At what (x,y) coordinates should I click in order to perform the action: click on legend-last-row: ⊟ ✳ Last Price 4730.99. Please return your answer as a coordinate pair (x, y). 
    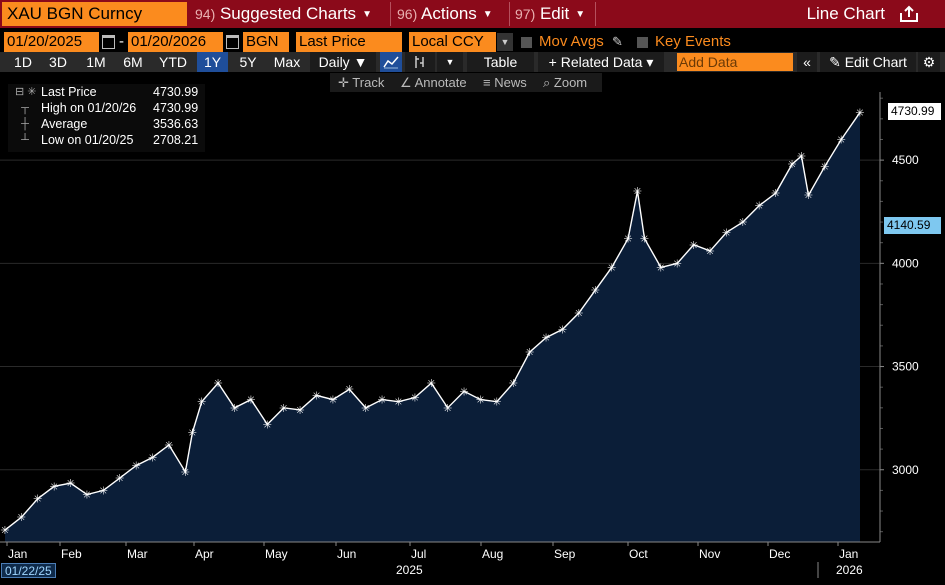
    Looking at the image, I should click on (106, 92).